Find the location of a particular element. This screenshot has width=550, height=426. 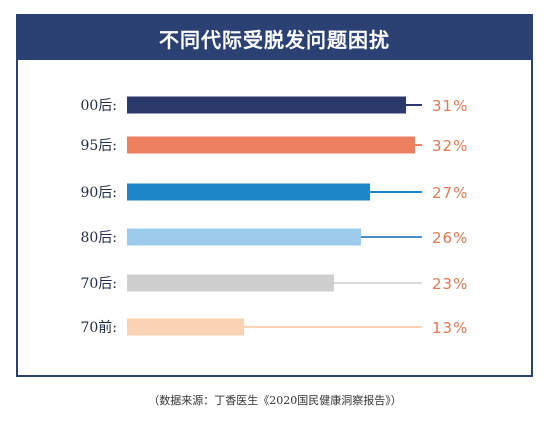

value-label: 23% is located at coordinates (450, 284).